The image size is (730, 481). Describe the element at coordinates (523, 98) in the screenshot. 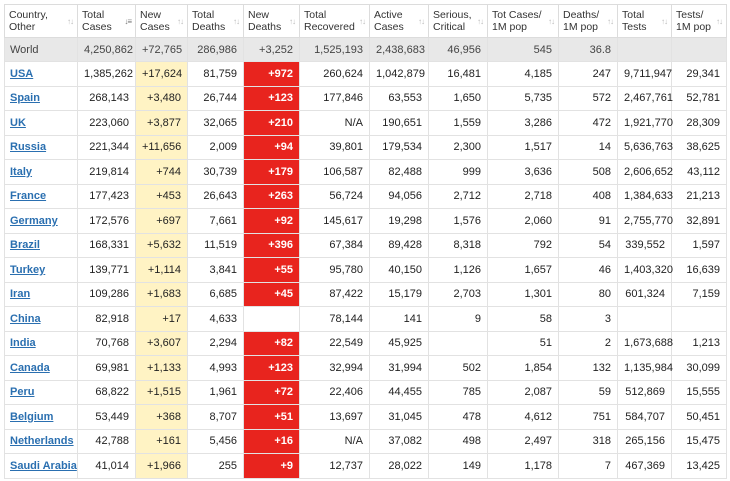

I see `cell-tot-cases-per-1m: 5,735` at that location.